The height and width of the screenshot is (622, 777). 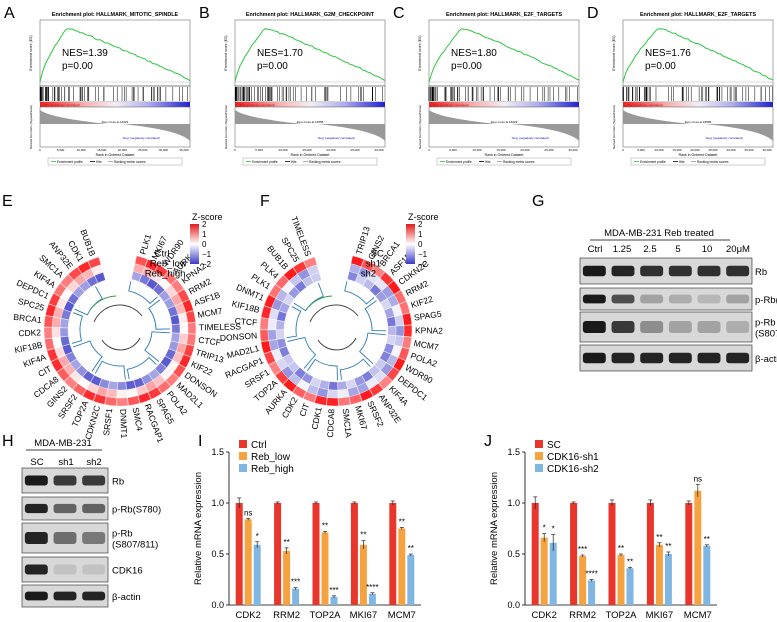 I want to click on legend-label: CDK16-sh2, so click(x=573, y=469).